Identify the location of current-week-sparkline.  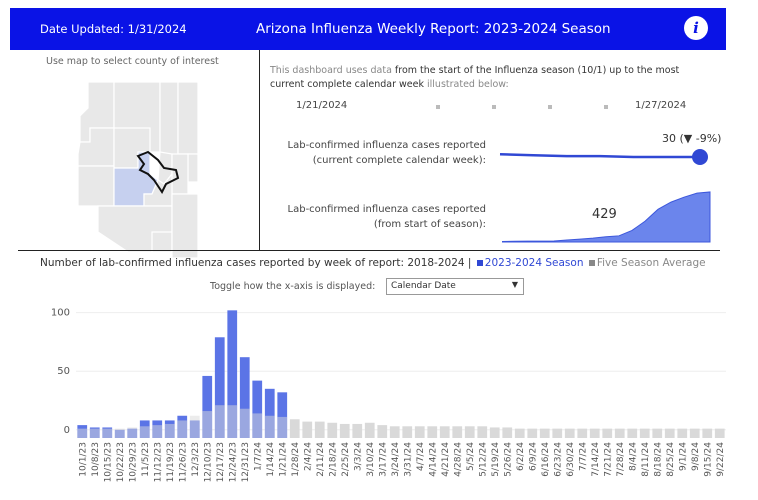
(603, 157).